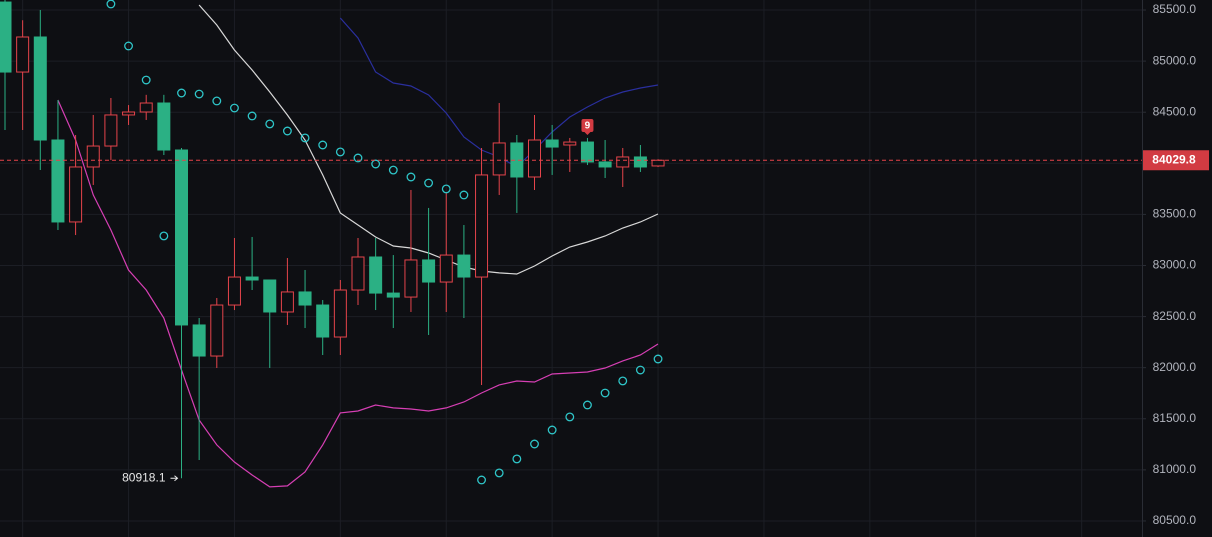 The image size is (1212, 537). Describe the element at coordinates (587, 133) in the screenshot. I see `signal-pointer` at that location.